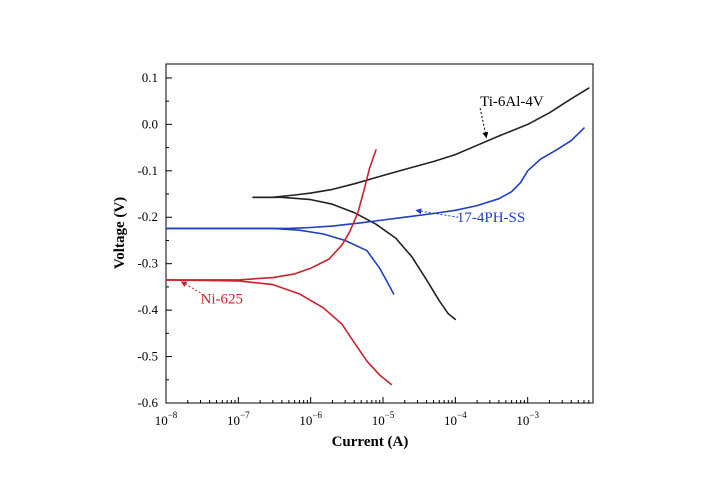  What do you see at coordinates (147, 263) in the screenshot?
I see `y-tick-label: -0.3` at bounding box center [147, 263].